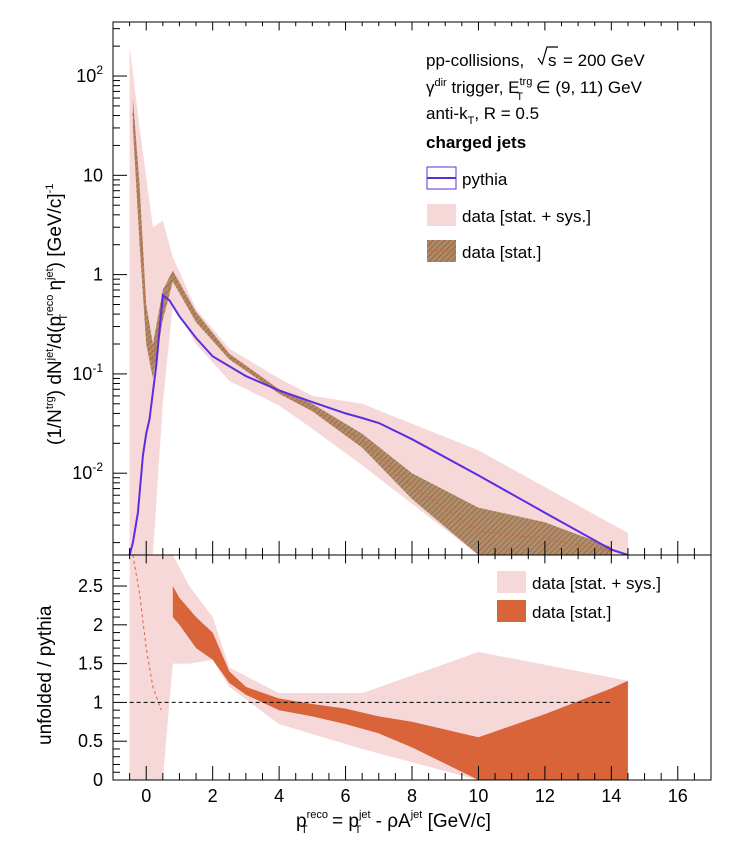 Image resolution: width=748 pixels, height=860 pixels. I want to click on x-tick-label: 10, so click(478, 796).